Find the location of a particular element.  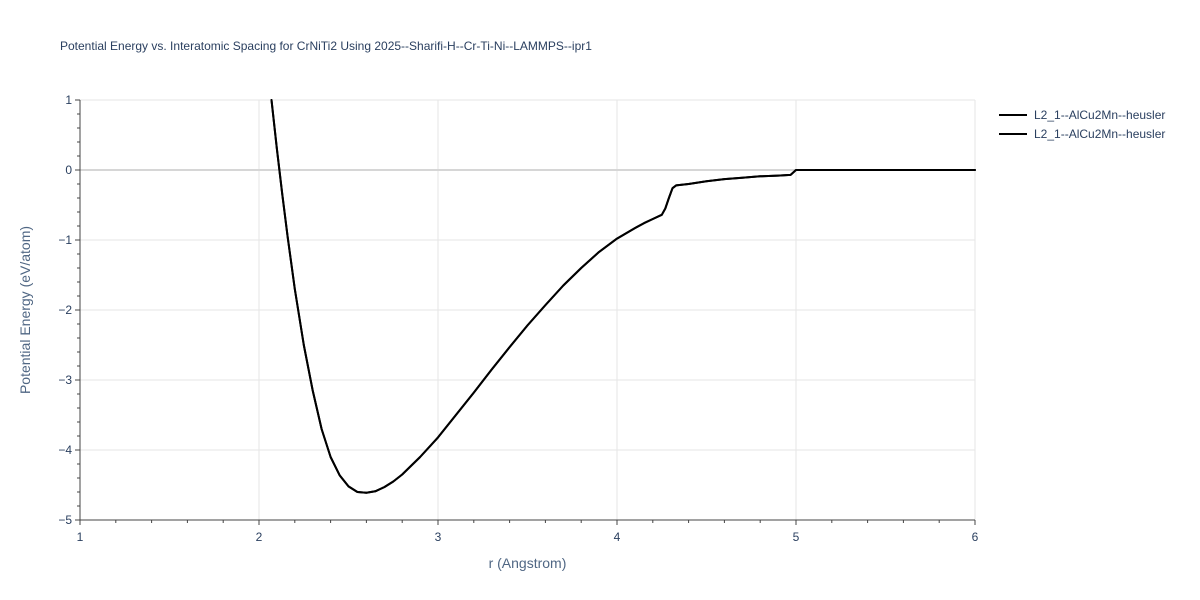

y-tick-label: −3 is located at coordinates (65, 380).